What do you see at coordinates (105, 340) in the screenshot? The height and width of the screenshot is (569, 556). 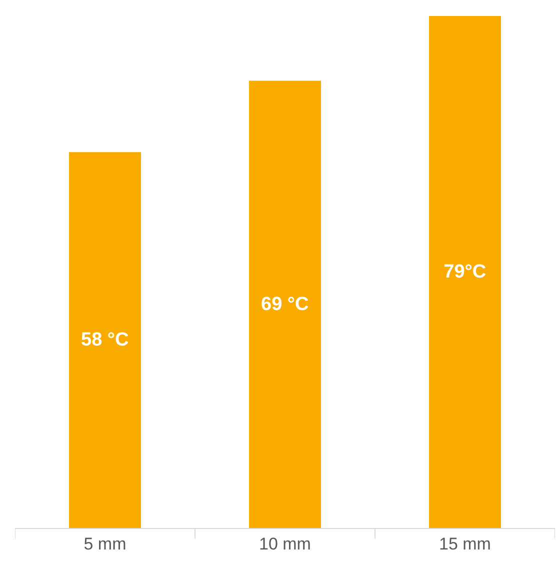 I see `data-label: 58 °C` at bounding box center [105, 340].